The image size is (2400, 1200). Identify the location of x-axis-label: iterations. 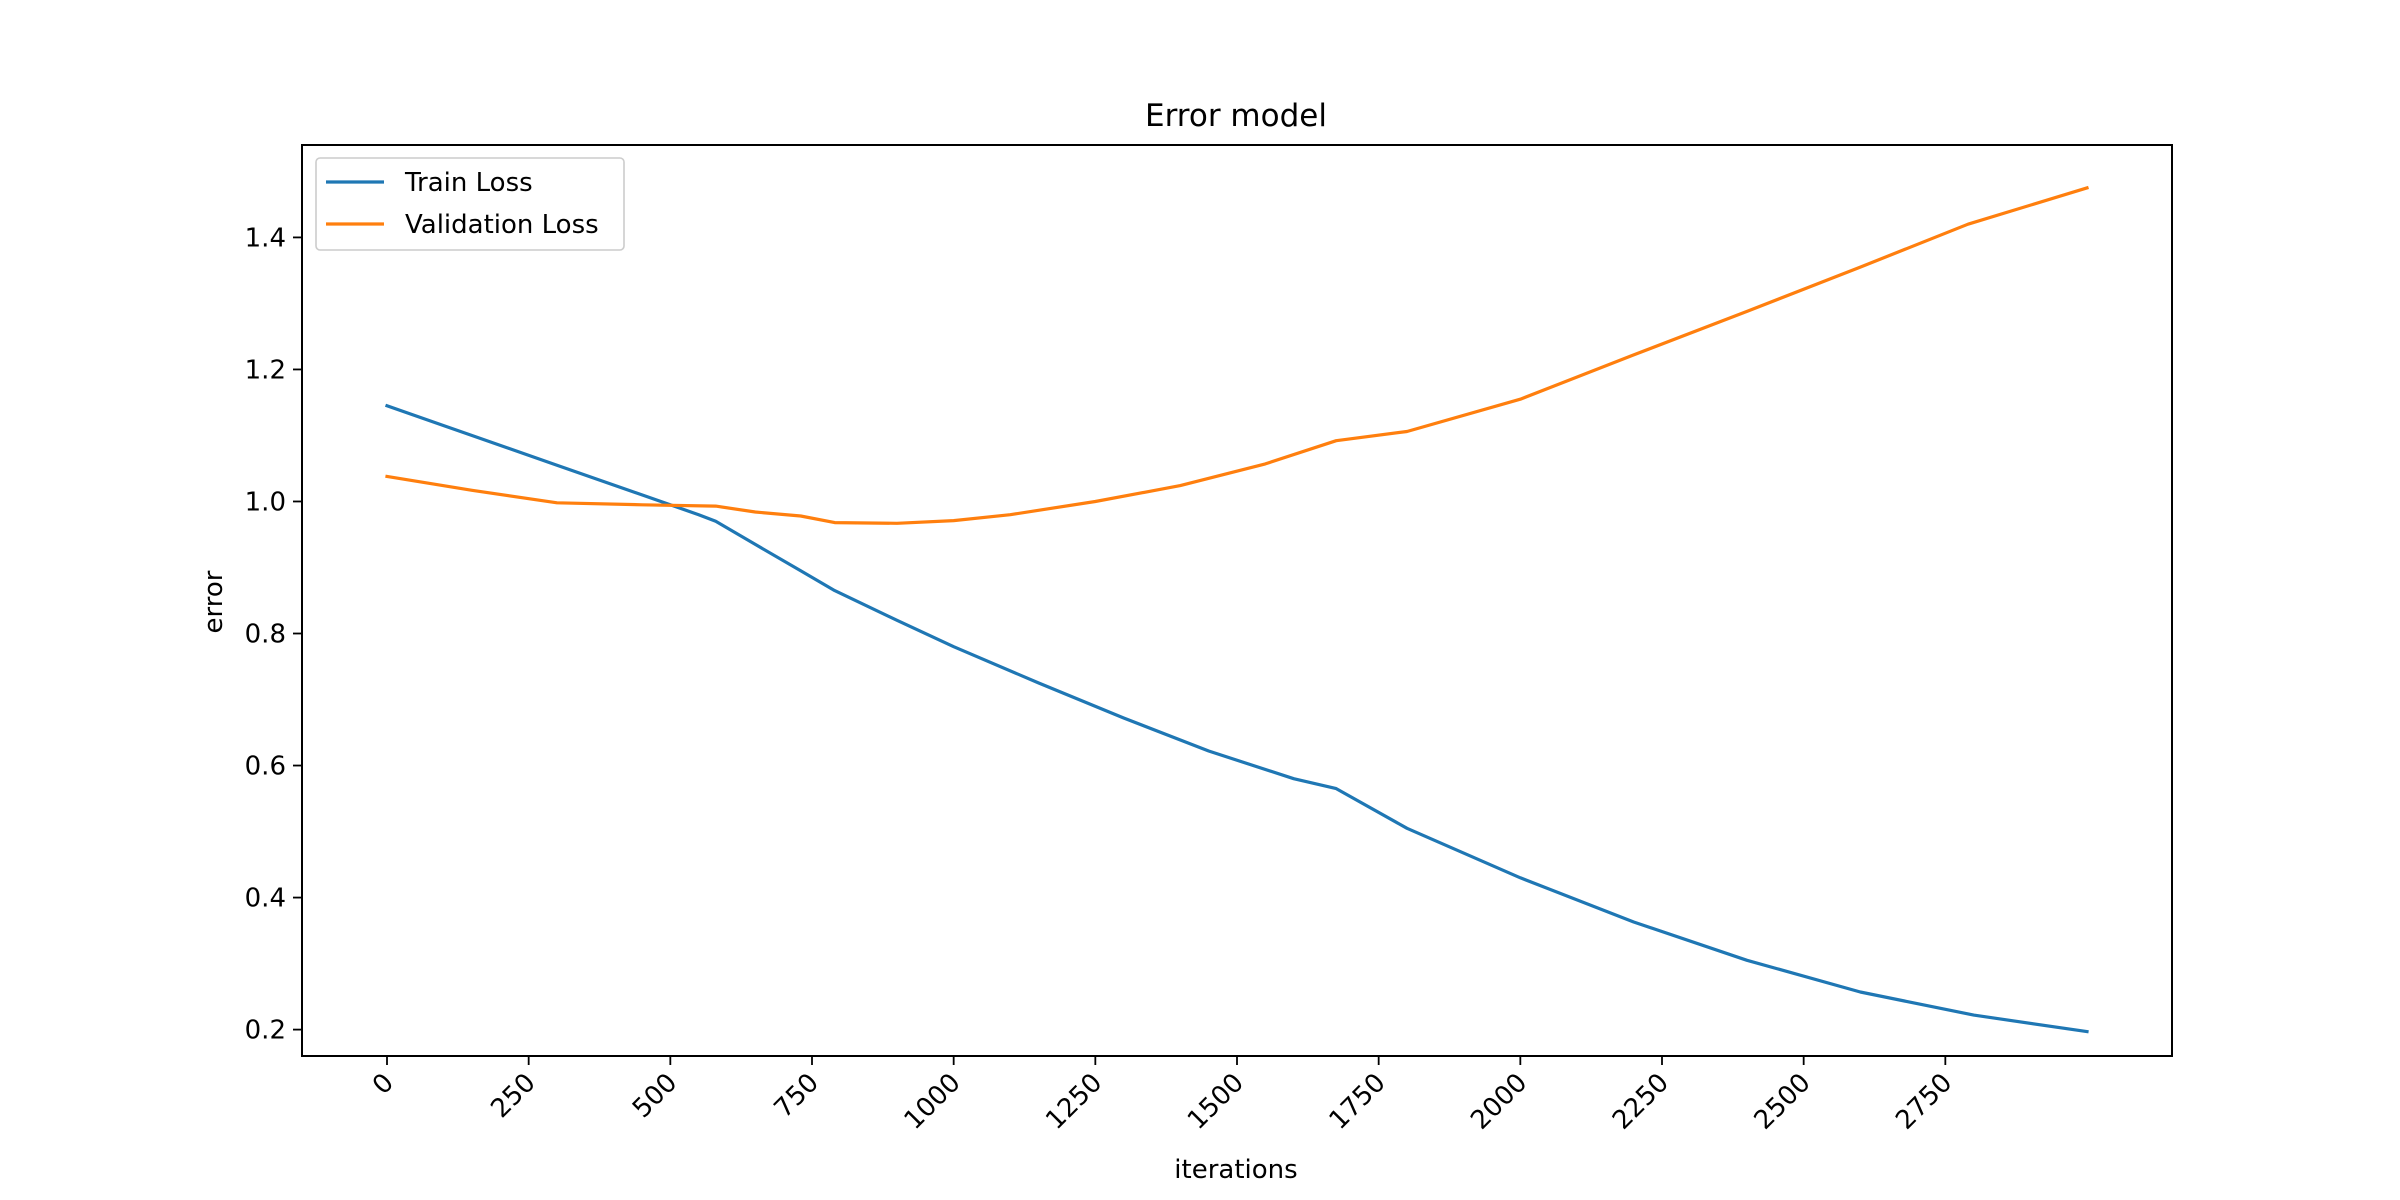
(1235, 1170).